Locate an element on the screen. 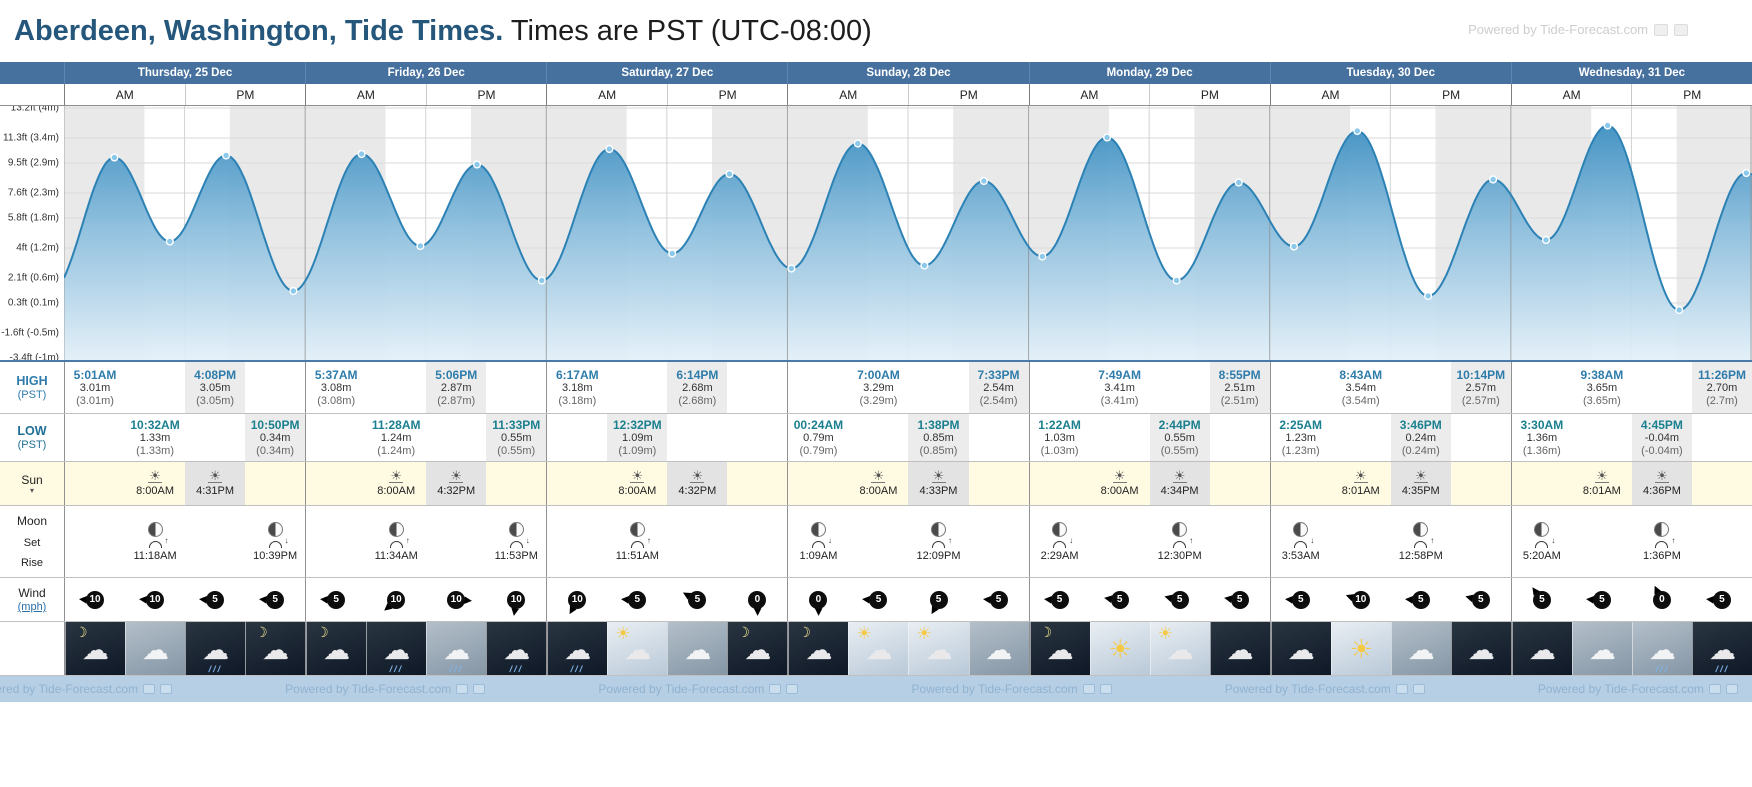  tide-height-m: -0.04m is located at coordinates (1662, 437).